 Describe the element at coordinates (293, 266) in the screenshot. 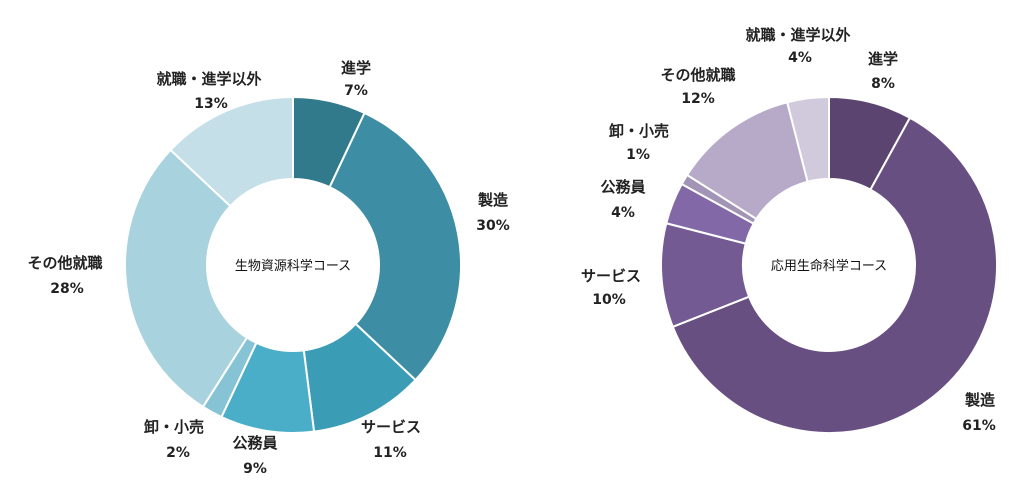

I see `donut-center-label: 生物資源科学コース` at that location.